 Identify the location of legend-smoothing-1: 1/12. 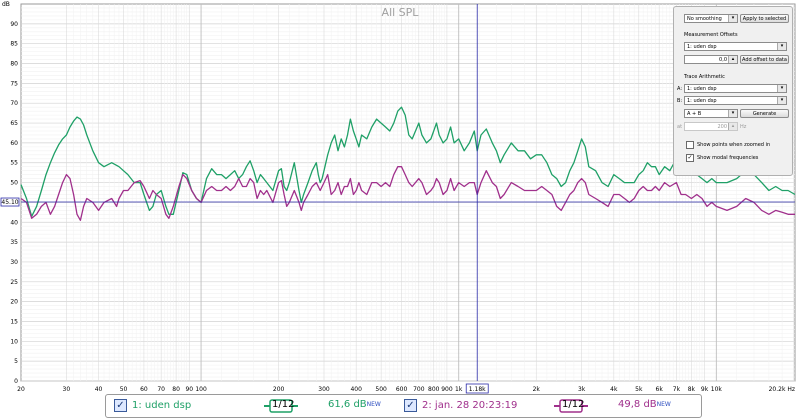
(281, 406).